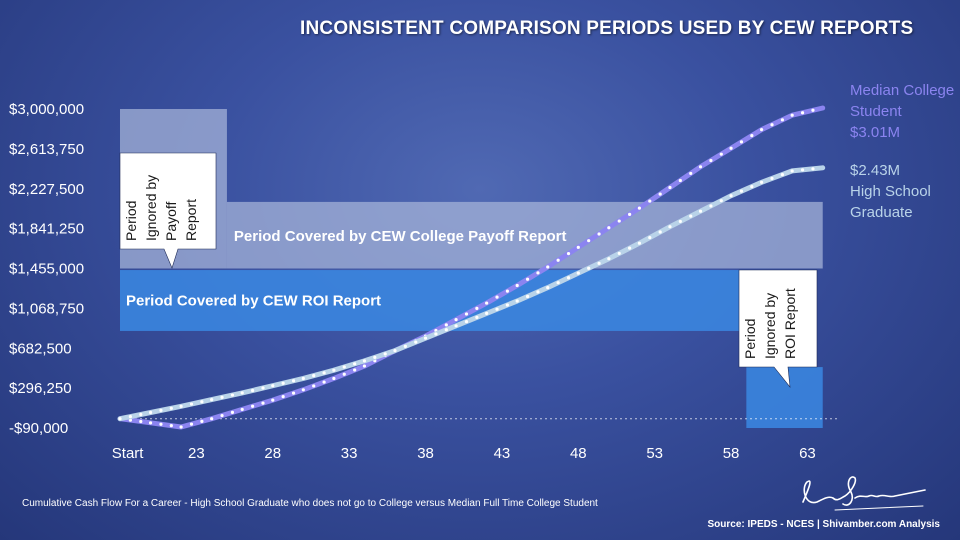 The image size is (960, 540). What do you see at coordinates (875, 170) in the screenshot?
I see `highschool-end-label: $2.43M` at bounding box center [875, 170].